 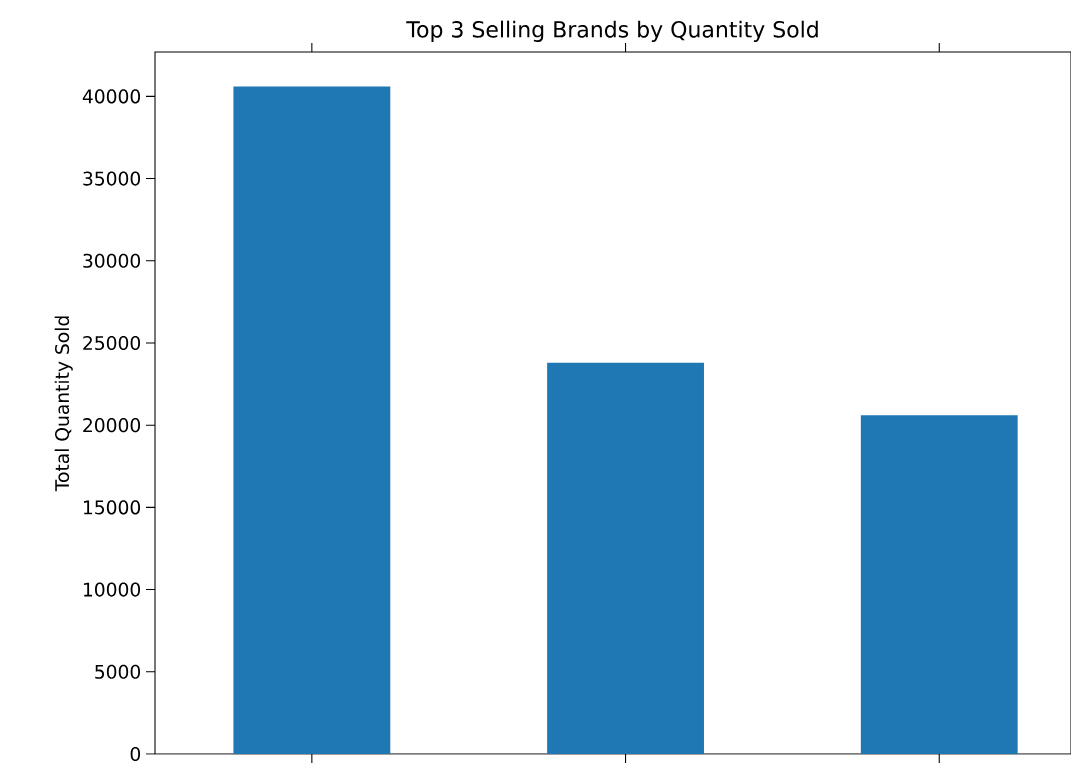 What do you see at coordinates (111, 96) in the screenshot?
I see `y-tick-label: 40000` at bounding box center [111, 96].